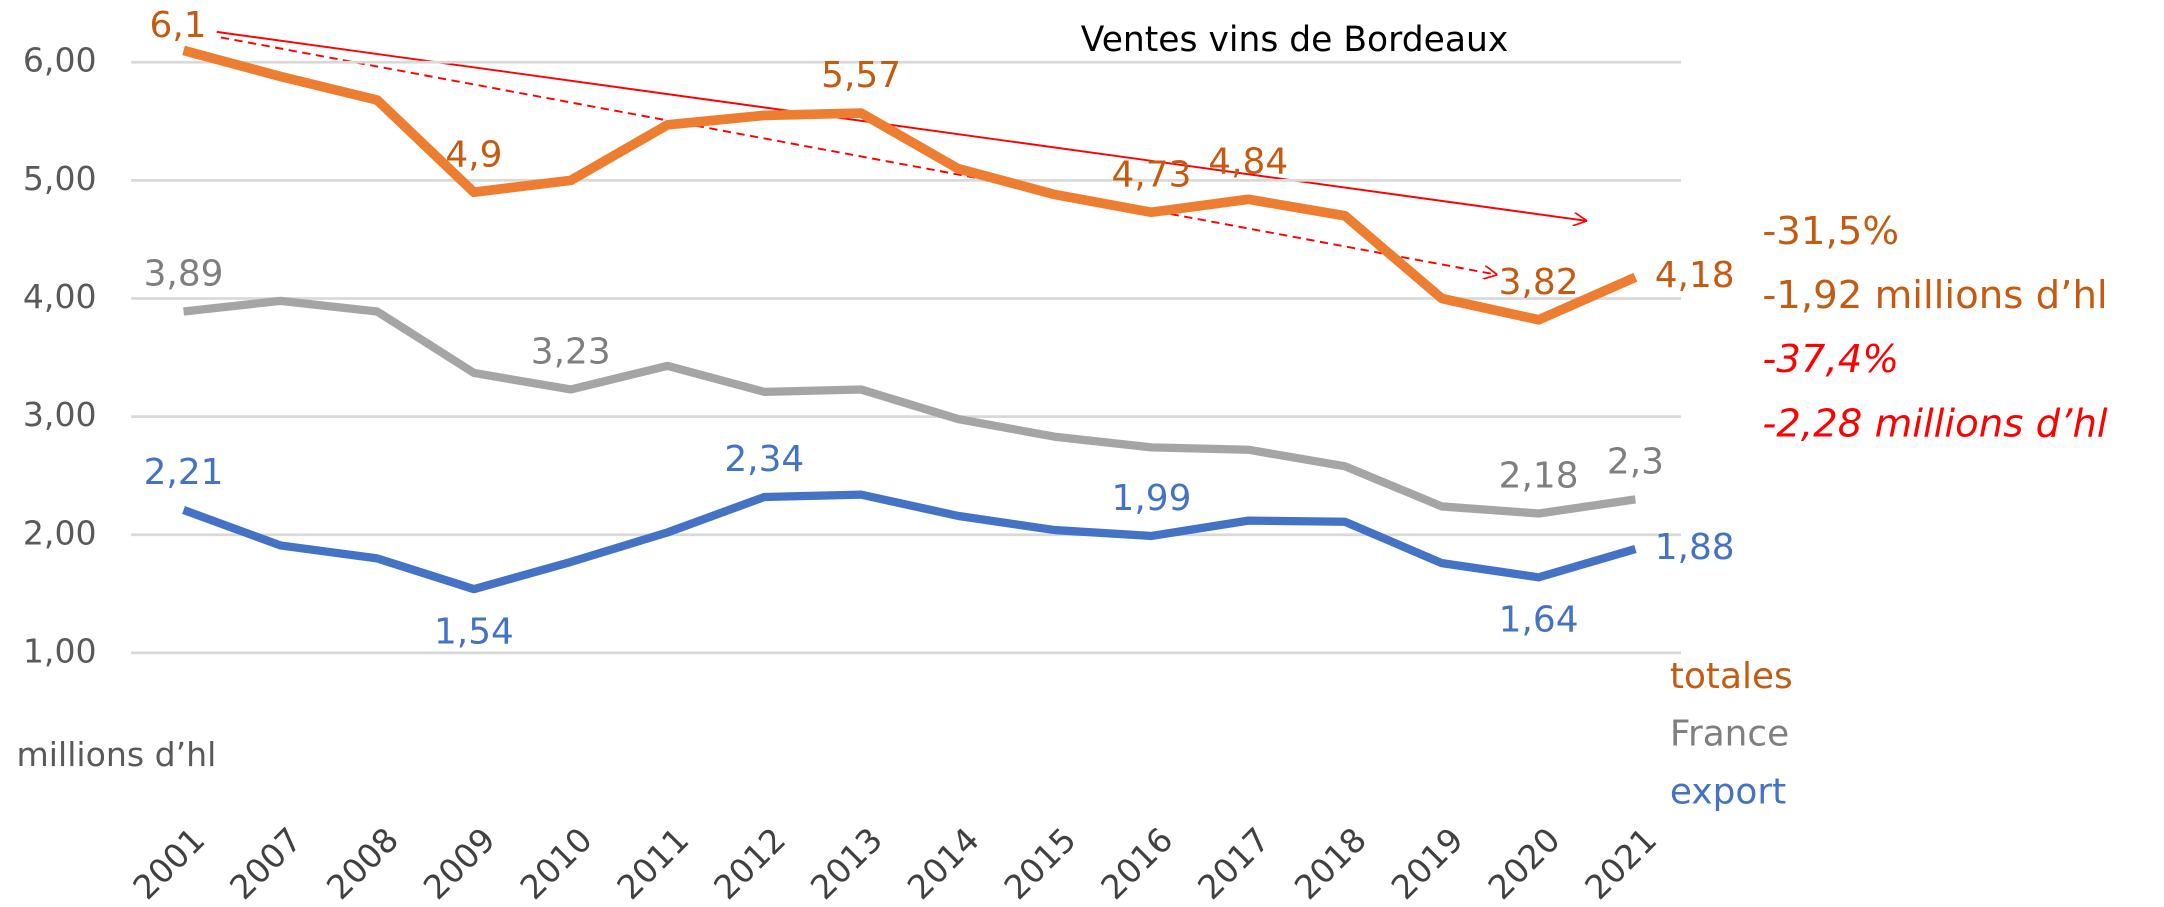 The image size is (2164, 907). I want to click on x-tick-label: 2010, so click(555, 863).